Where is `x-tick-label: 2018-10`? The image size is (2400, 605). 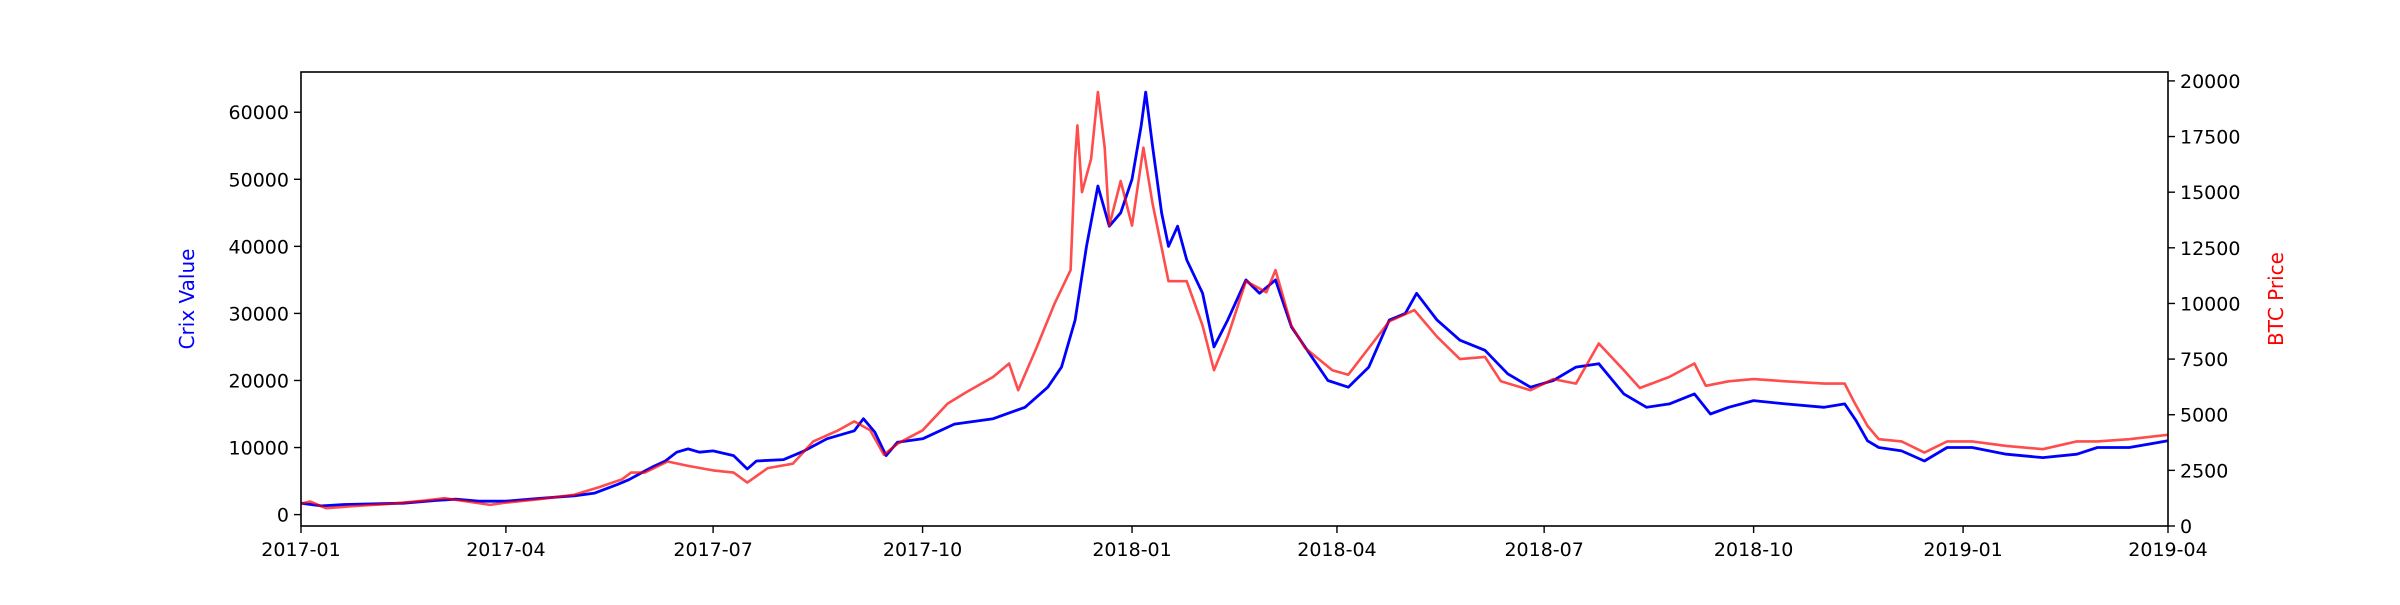 x-tick-label: 2018-10 is located at coordinates (1753, 550).